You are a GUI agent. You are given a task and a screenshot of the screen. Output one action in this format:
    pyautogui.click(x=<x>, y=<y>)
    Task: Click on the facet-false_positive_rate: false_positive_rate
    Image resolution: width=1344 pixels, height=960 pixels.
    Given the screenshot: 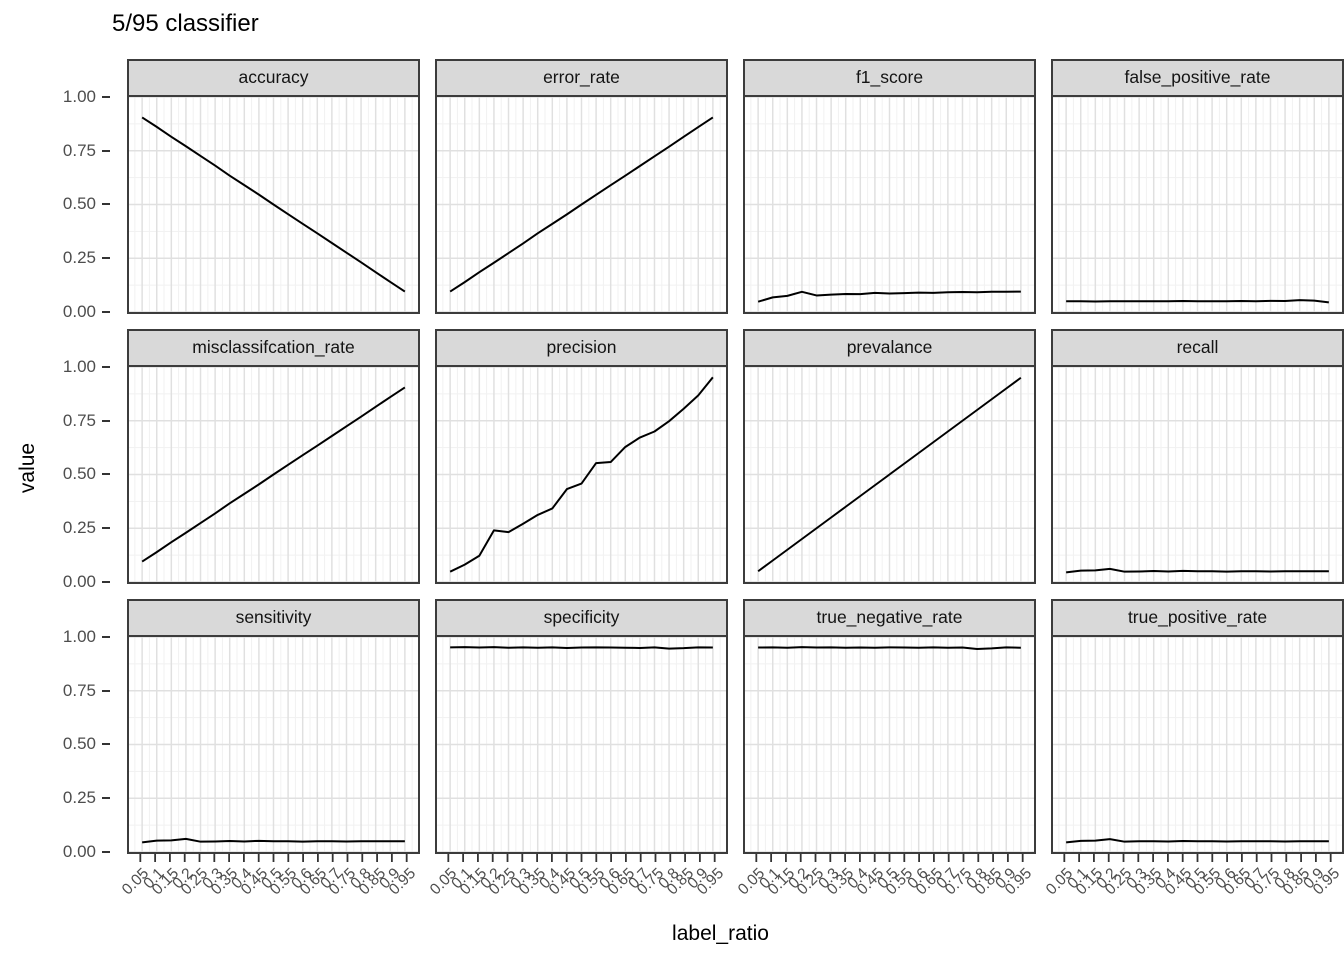 What is the action you would take?
    pyautogui.click(x=1197, y=186)
    